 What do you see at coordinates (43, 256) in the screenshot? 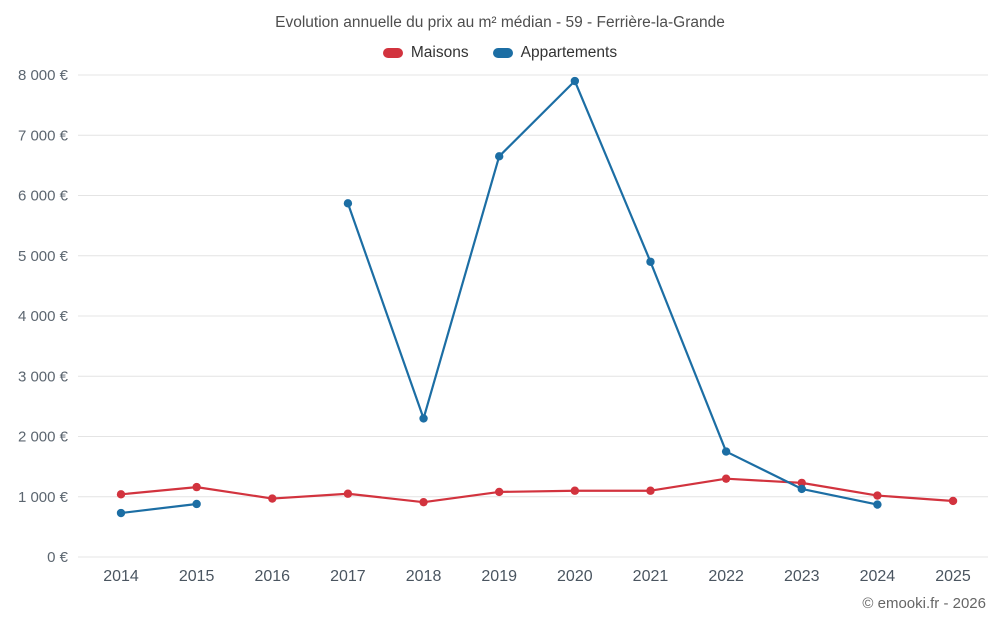
I see `ytick-label: 5 000 €` at bounding box center [43, 256].